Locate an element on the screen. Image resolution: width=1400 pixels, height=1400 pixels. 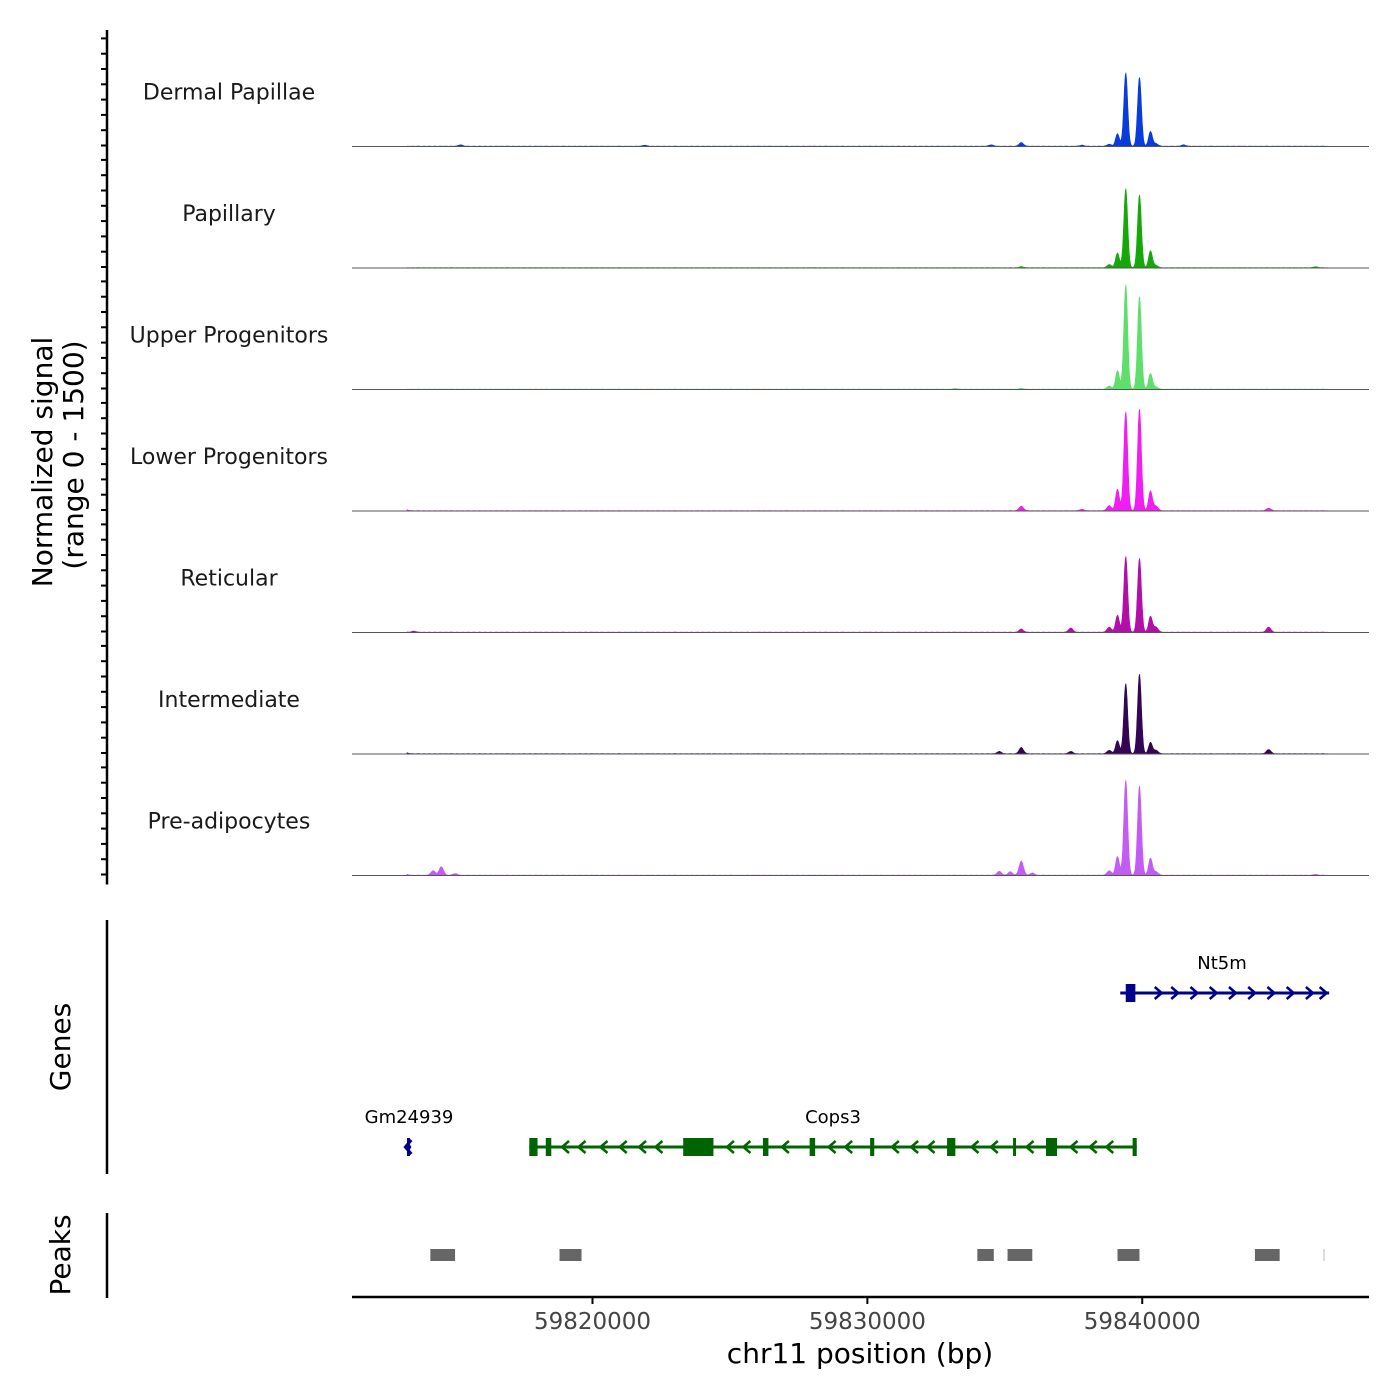
gene-label: Nt5m is located at coordinates (1222, 963).